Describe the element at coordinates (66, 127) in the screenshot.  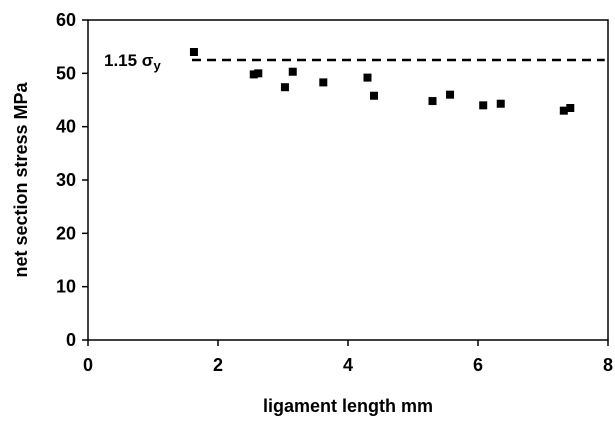
I see `y-tick-label: 40` at that location.